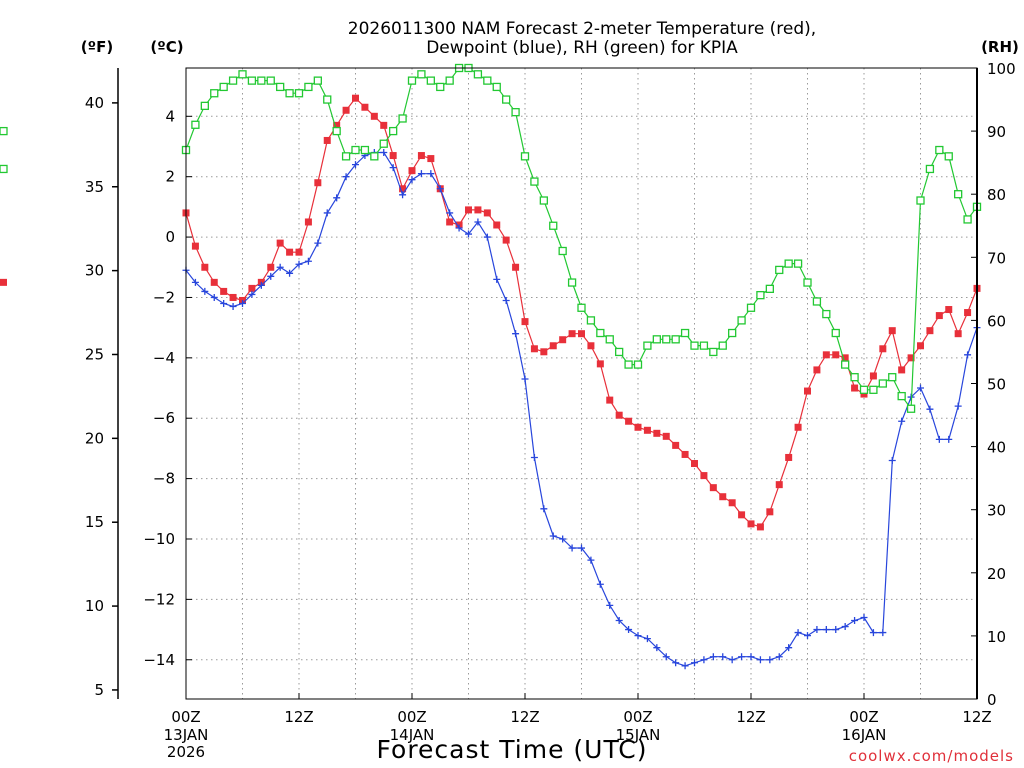  I want to click on rh-unit-label: (RH), so click(1000, 47).